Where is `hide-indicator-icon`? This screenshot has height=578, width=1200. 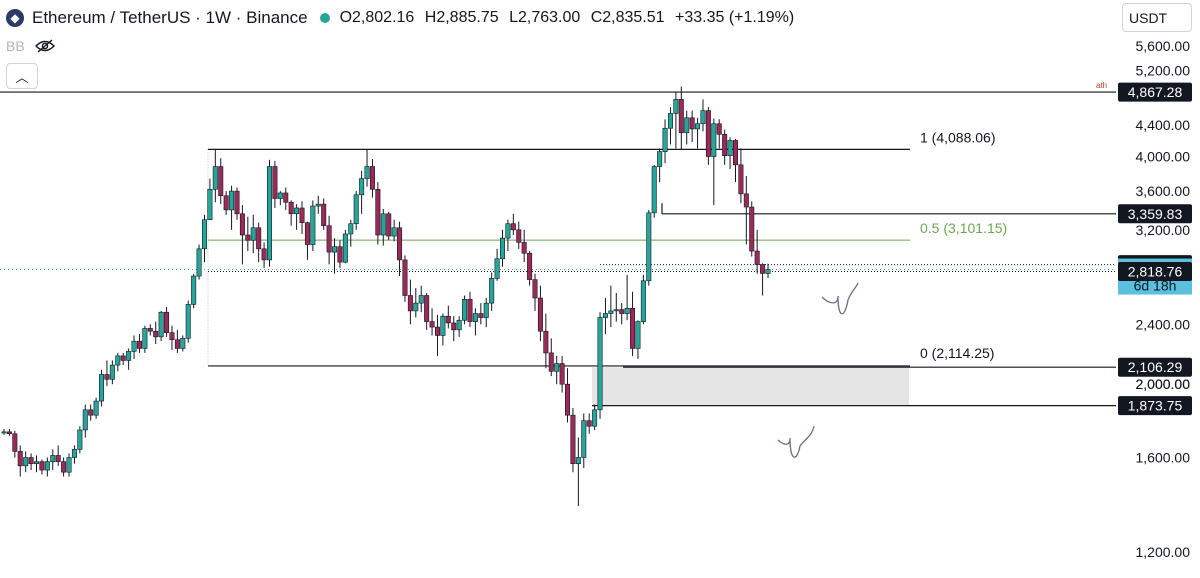 hide-indicator-icon is located at coordinates (44, 46).